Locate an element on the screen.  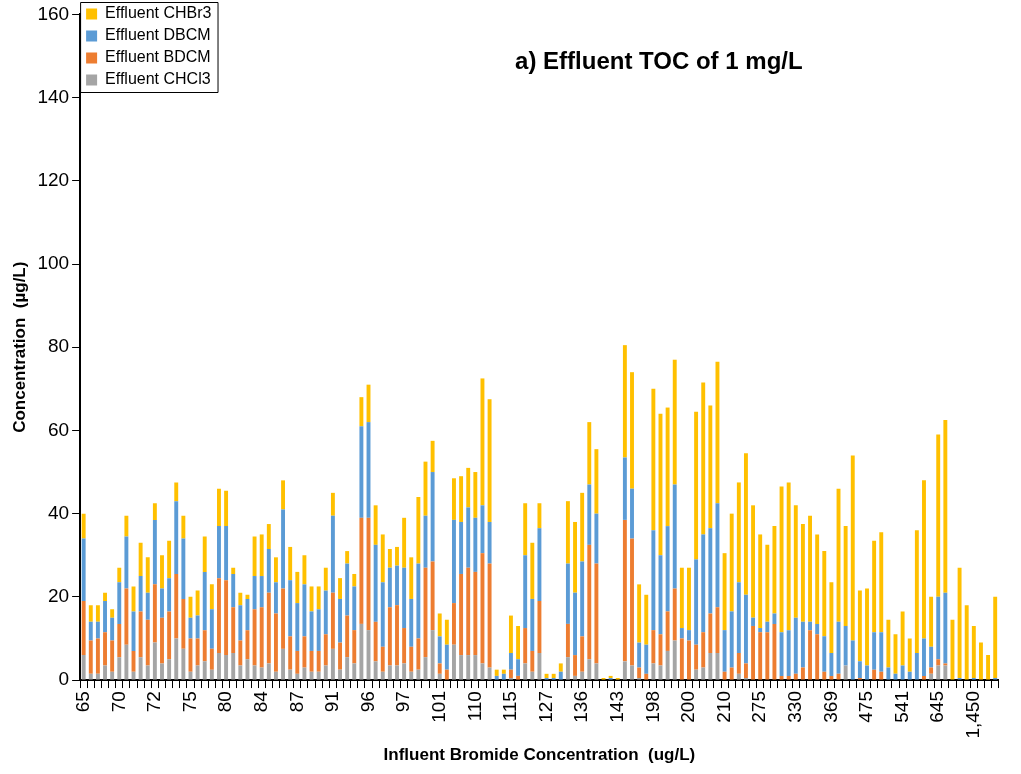
x-tick-label: 72 is located at coordinates (154, 702).